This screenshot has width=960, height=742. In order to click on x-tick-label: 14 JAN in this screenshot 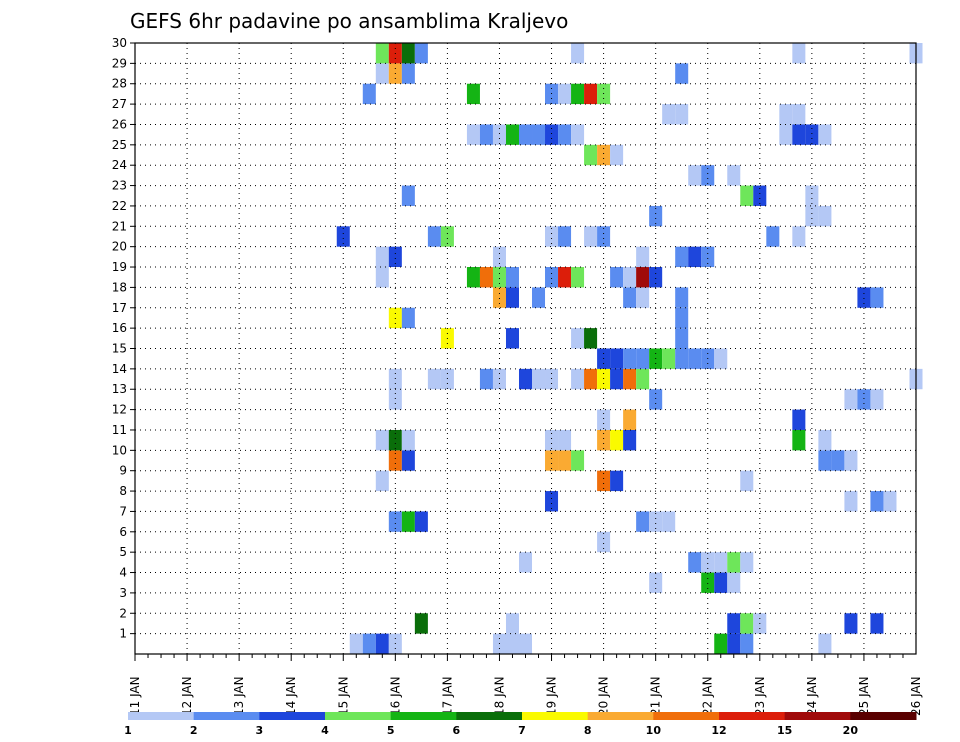, I will do `click(291, 696)`.